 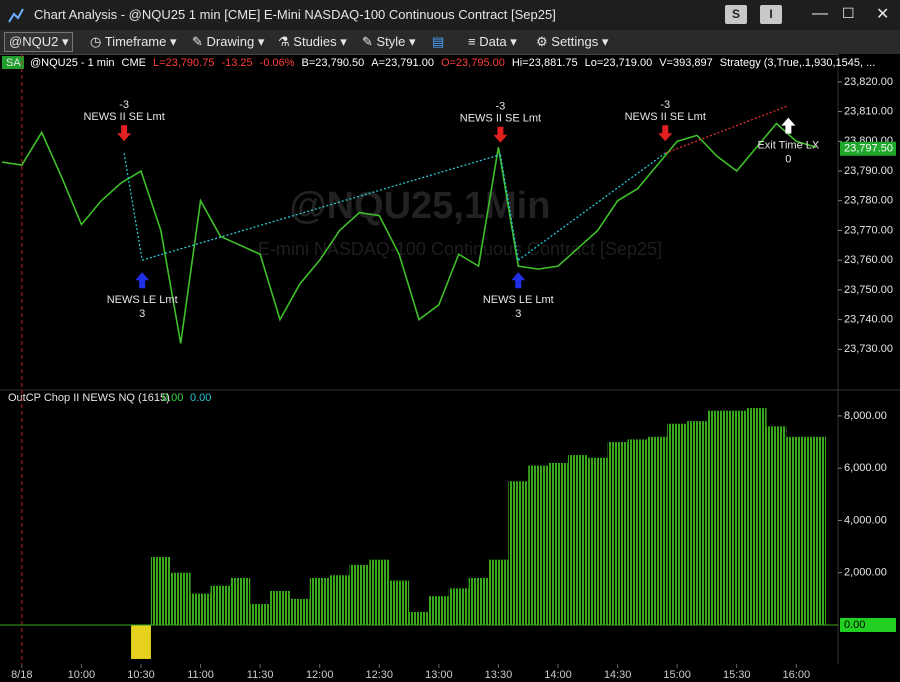 I want to click on header-item: CME, so click(x=134, y=63).